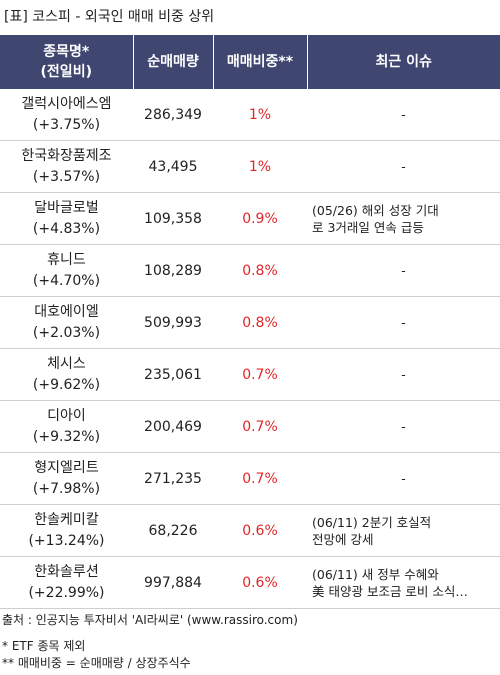  I want to click on stock-cell: 디아이 (+9.32%), so click(66, 426).